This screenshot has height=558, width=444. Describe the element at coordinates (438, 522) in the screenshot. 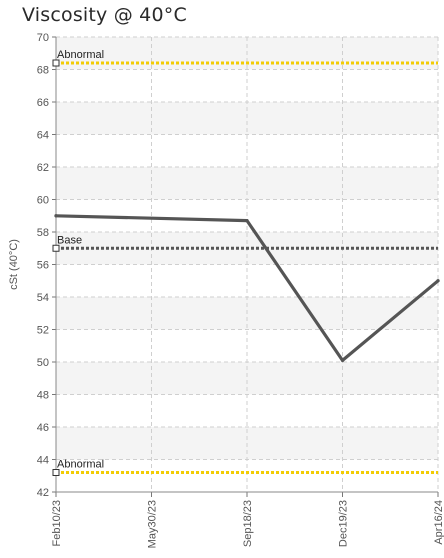

I see `x-tick-label: Apr16/24` at that location.